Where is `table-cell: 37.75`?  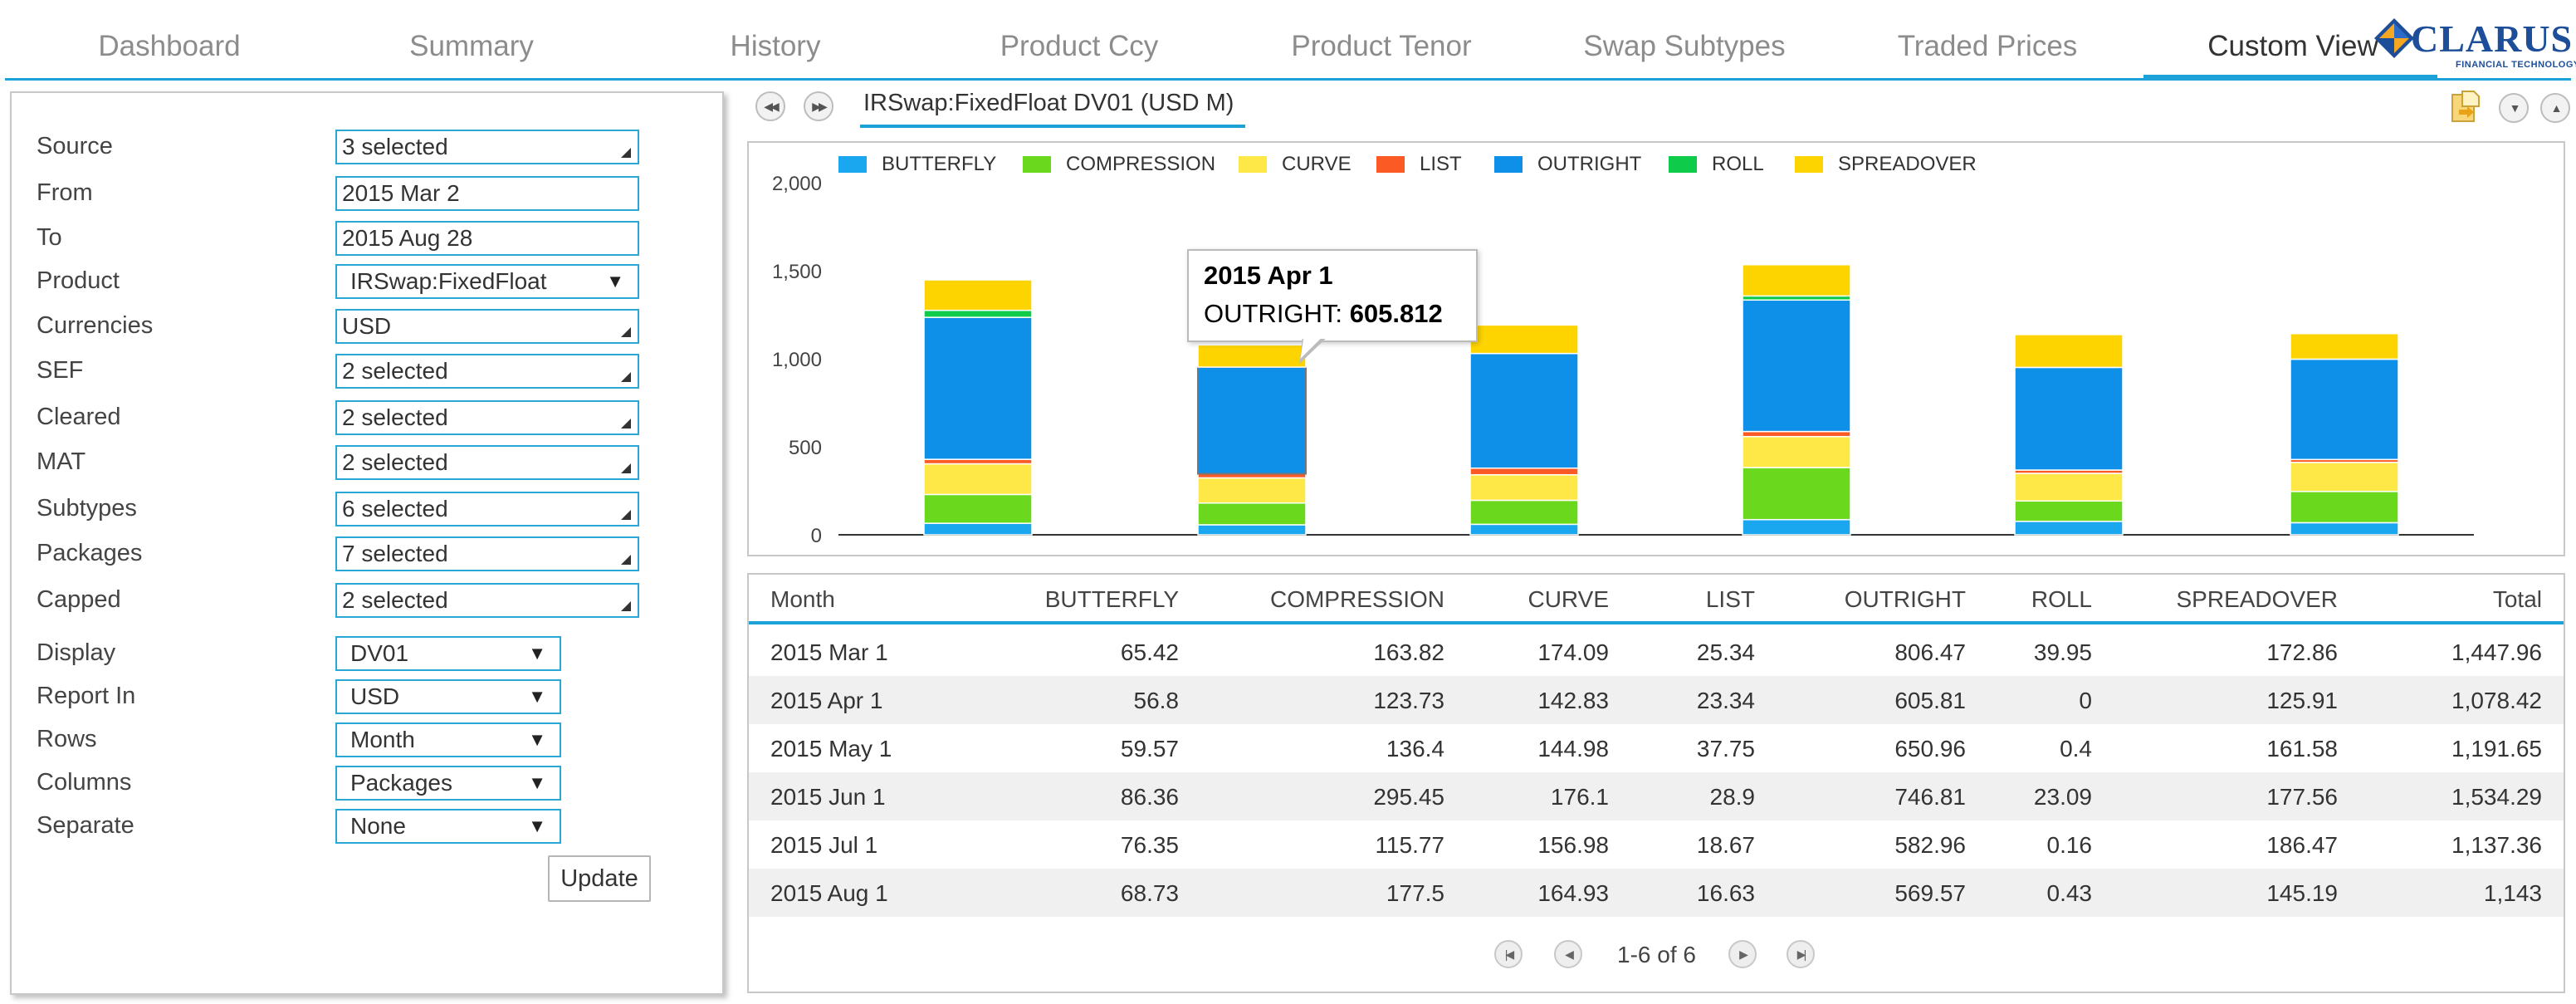
table-cell: 37.75 is located at coordinates (1725, 749).